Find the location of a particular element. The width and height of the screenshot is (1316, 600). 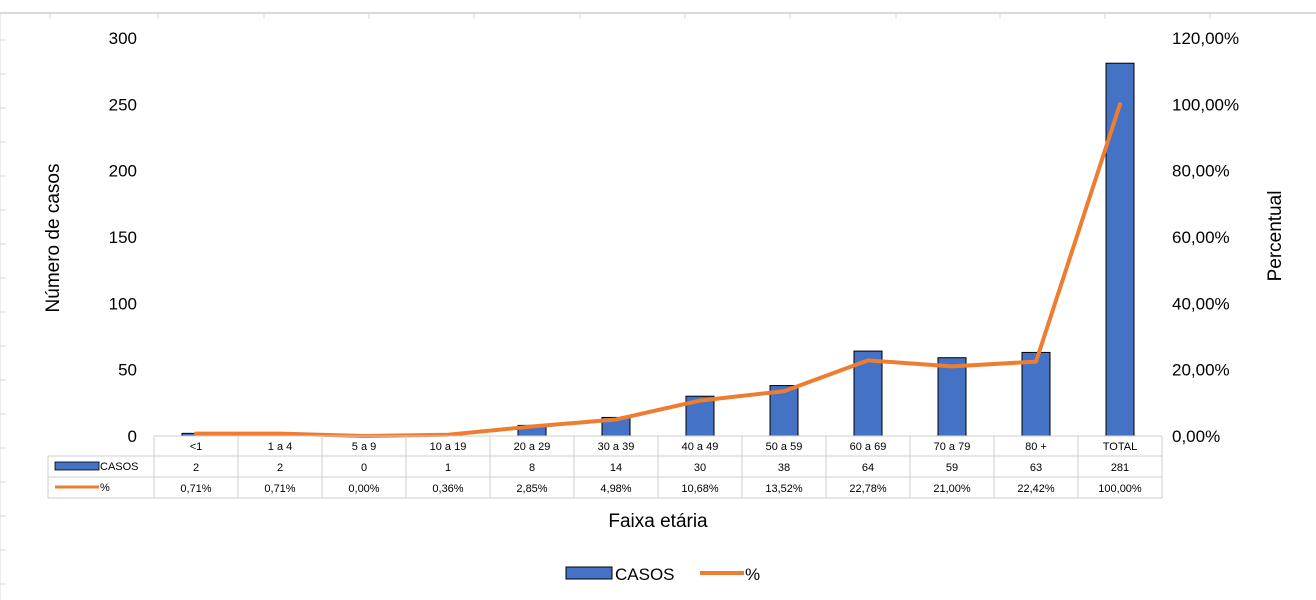

table-cell-casos: 0 is located at coordinates (364, 468).